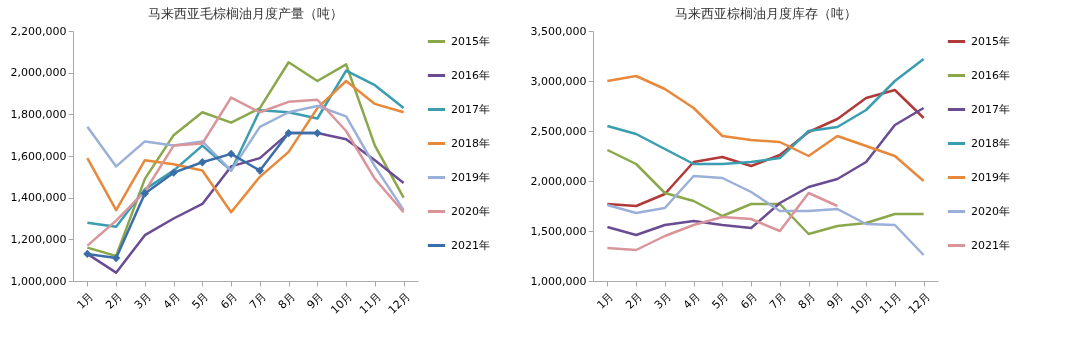 The height and width of the screenshot is (343, 1080). What do you see at coordinates (558, 81) in the screenshot?
I see `y-tick-label: 3,000,000` at bounding box center [558, 81].